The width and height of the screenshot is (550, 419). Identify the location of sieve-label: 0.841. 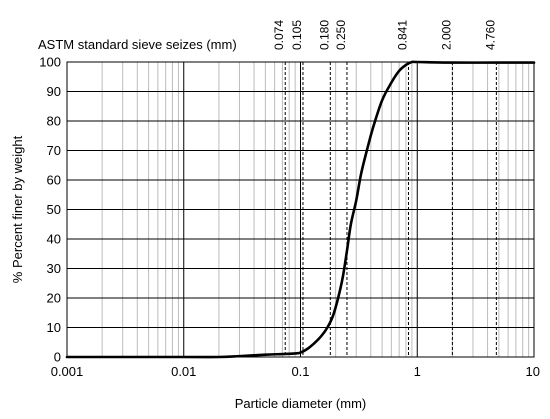
(402, 35).